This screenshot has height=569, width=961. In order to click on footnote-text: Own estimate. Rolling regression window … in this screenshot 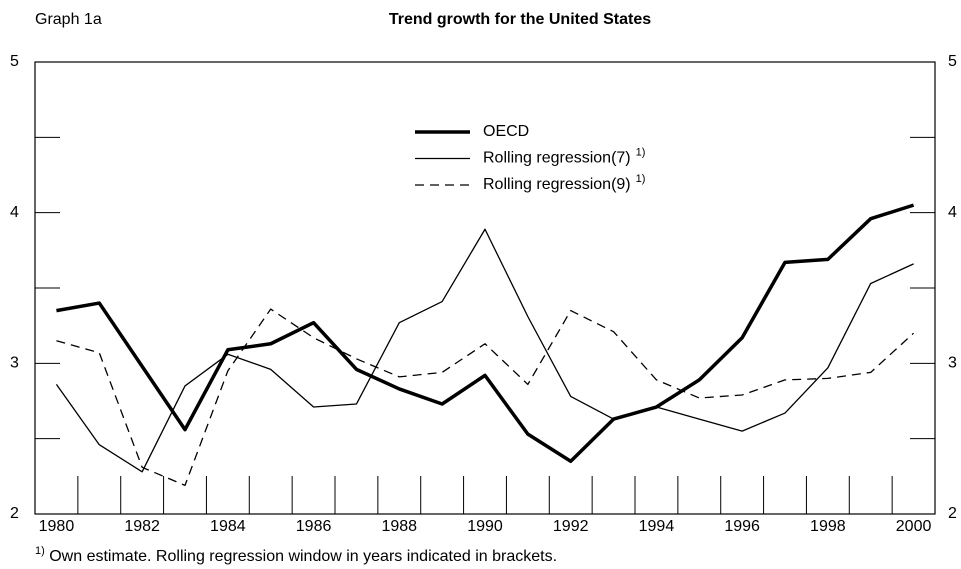, I will do `click(301, 556)`.